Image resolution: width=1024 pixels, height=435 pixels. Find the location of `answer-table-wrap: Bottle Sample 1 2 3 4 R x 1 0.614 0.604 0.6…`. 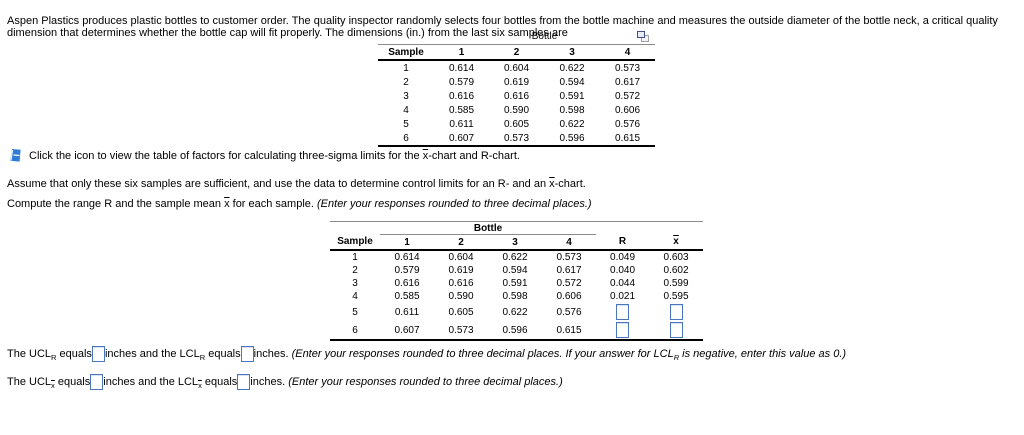

answer-table-wrap: Bottle Sample 1 2 3 4 R x 1 0.614 0.604 0.6… is located at coordinates (517, 281).